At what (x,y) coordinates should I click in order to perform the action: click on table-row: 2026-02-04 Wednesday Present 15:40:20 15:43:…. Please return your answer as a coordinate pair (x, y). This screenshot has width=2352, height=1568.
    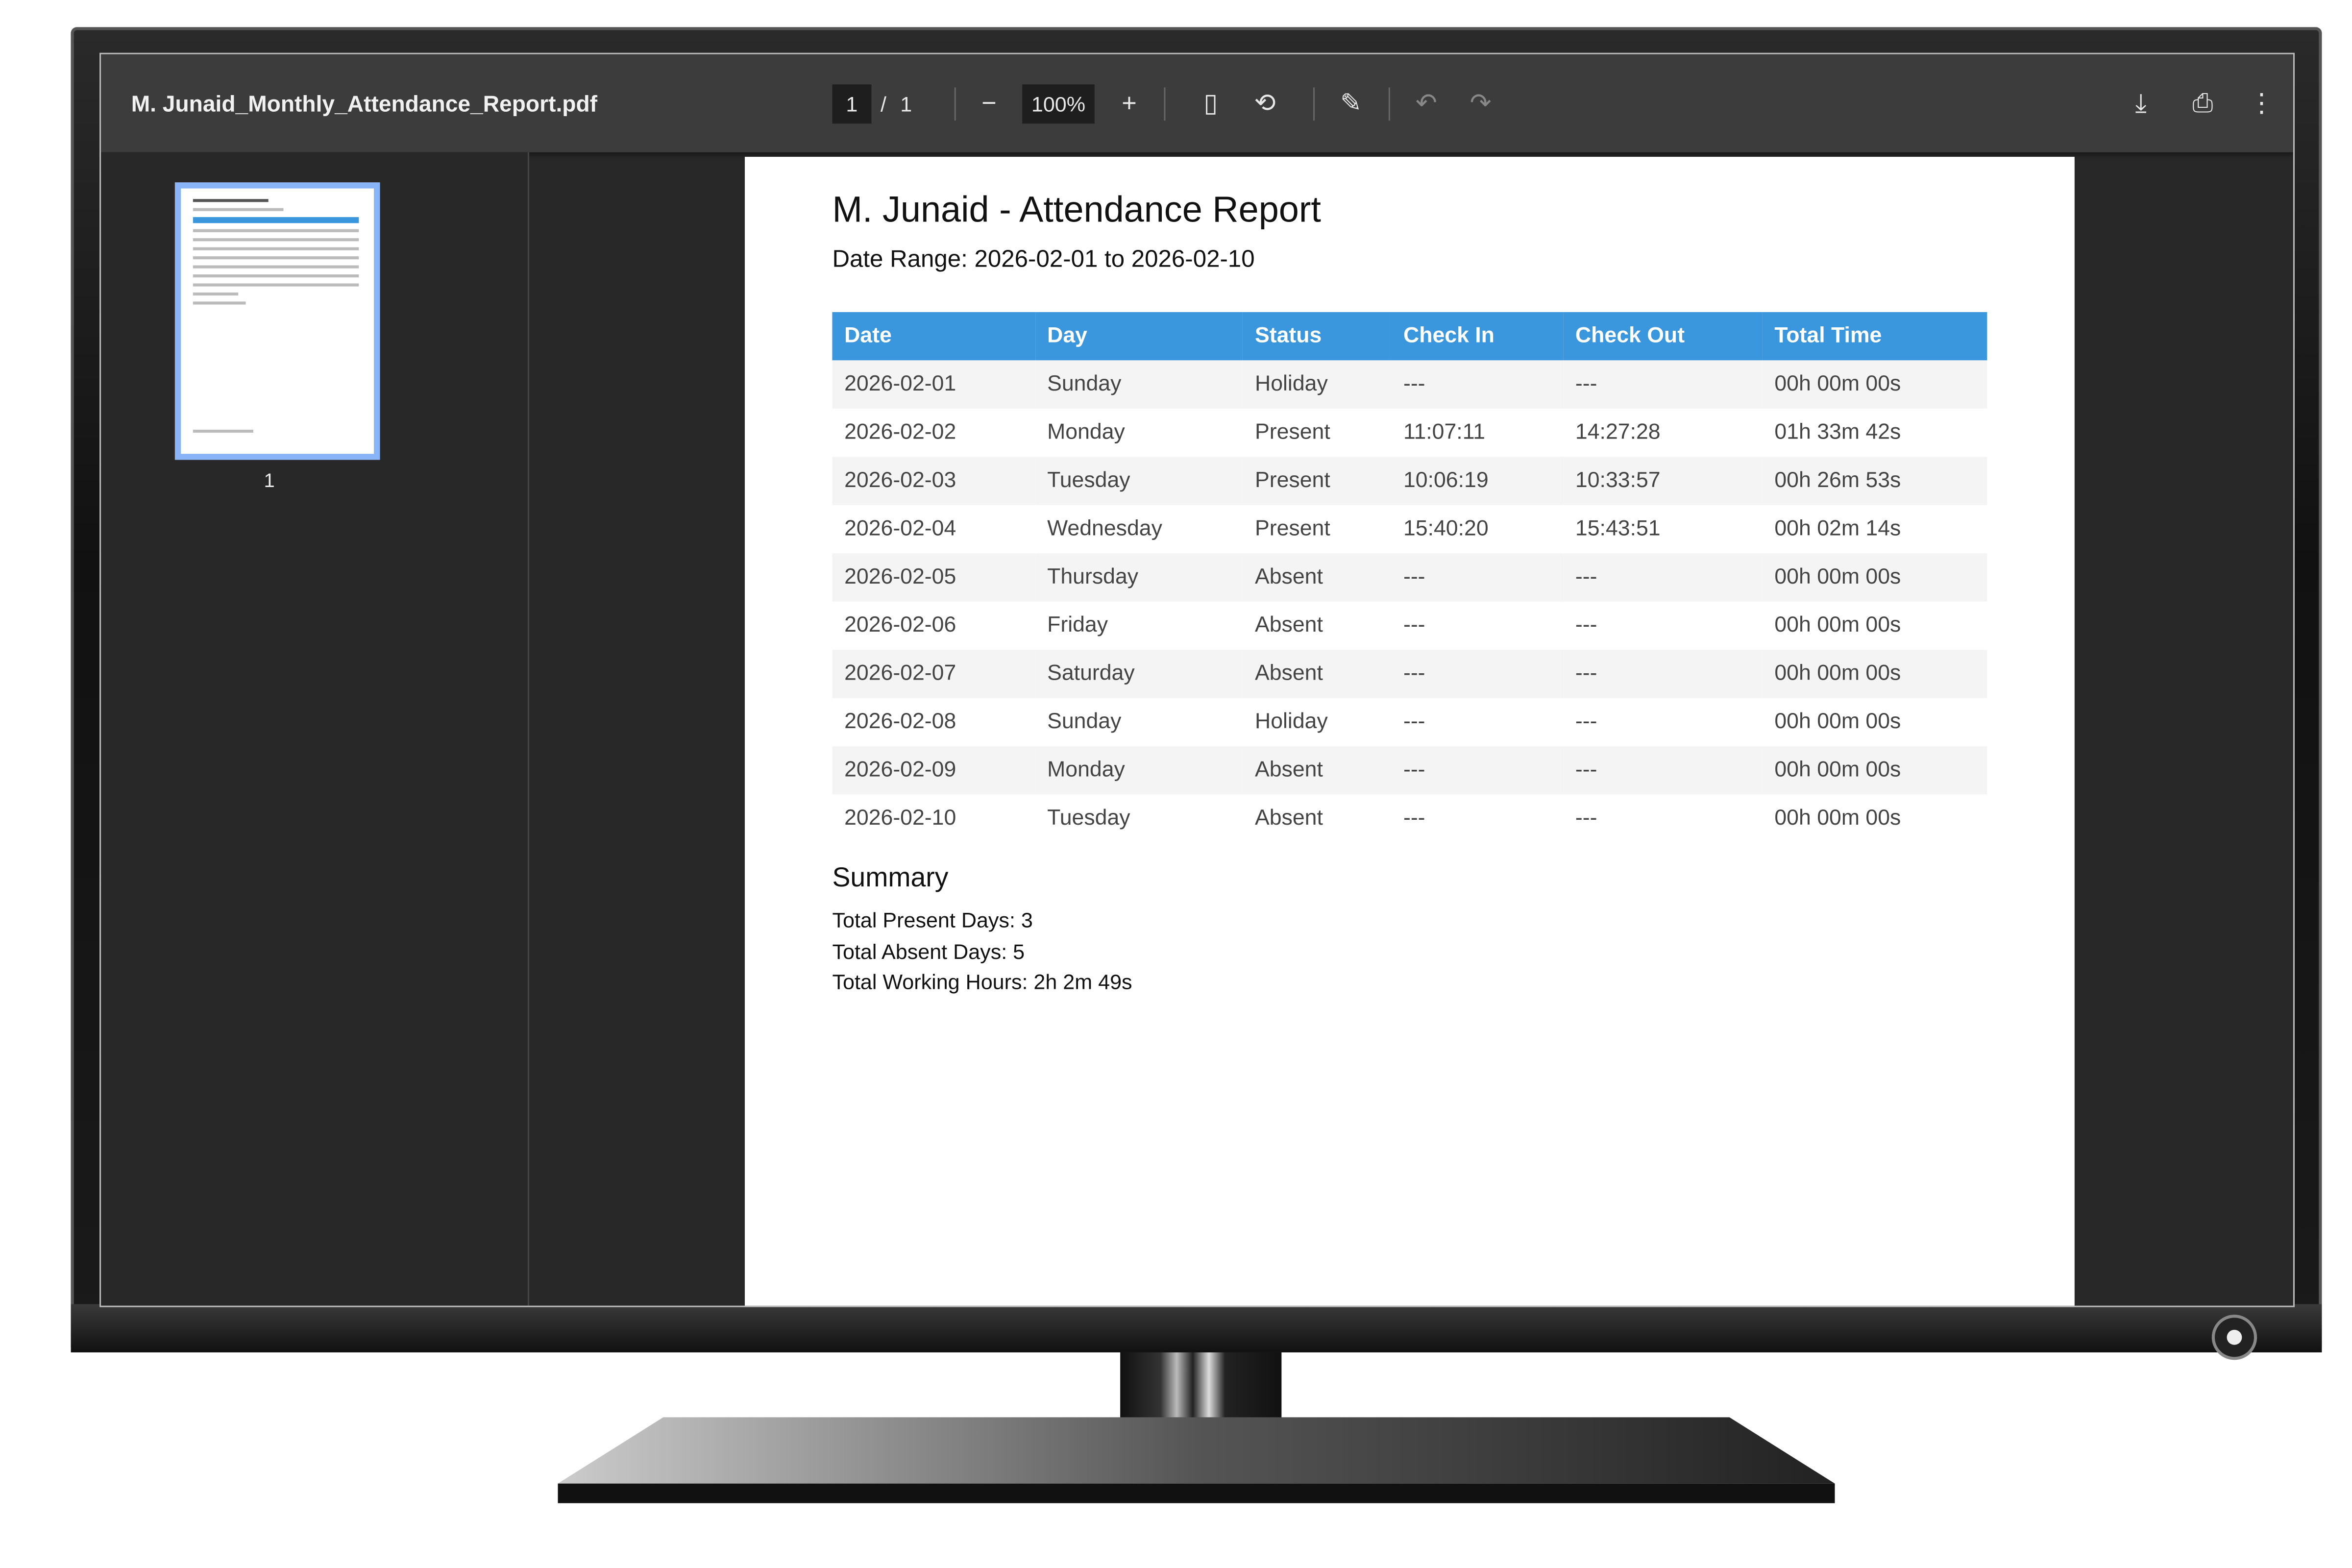
    Looking at the image, I should click on (1409, 529).